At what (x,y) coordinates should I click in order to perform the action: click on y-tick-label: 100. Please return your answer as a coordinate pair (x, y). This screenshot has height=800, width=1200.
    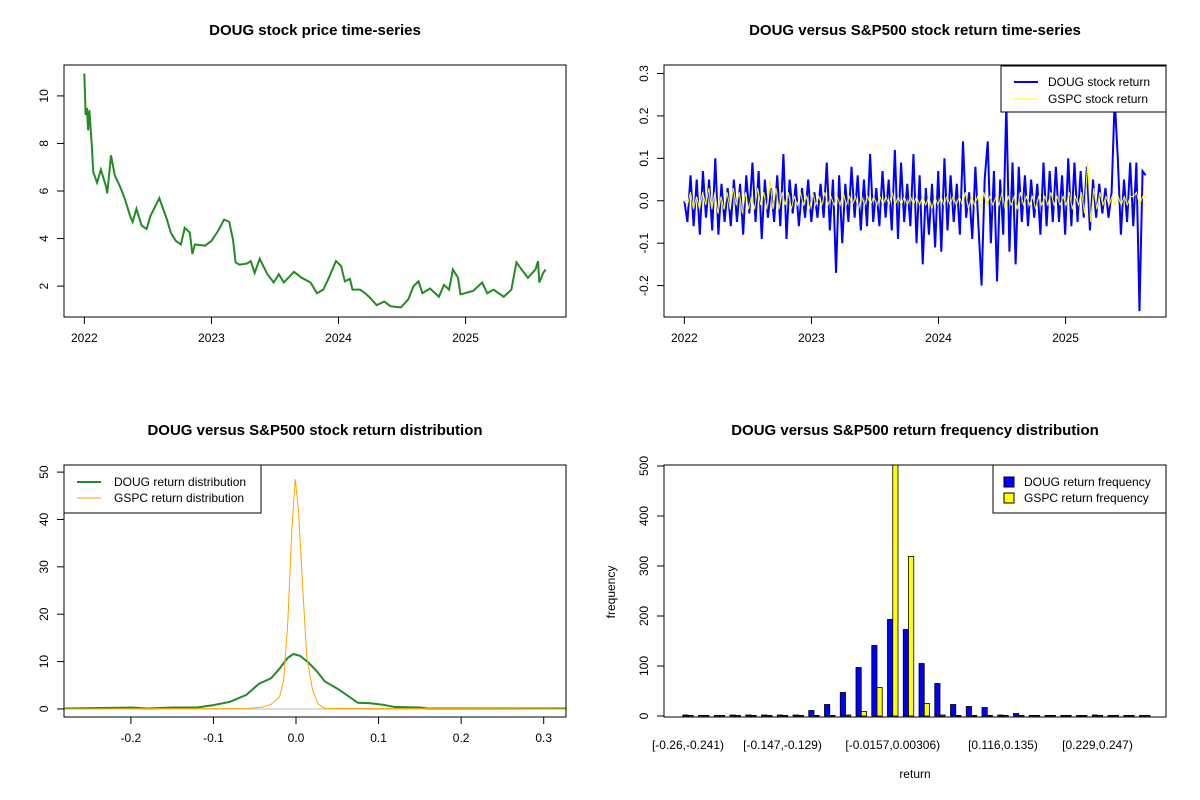
    Looking at the image, I should click on (644, 666).